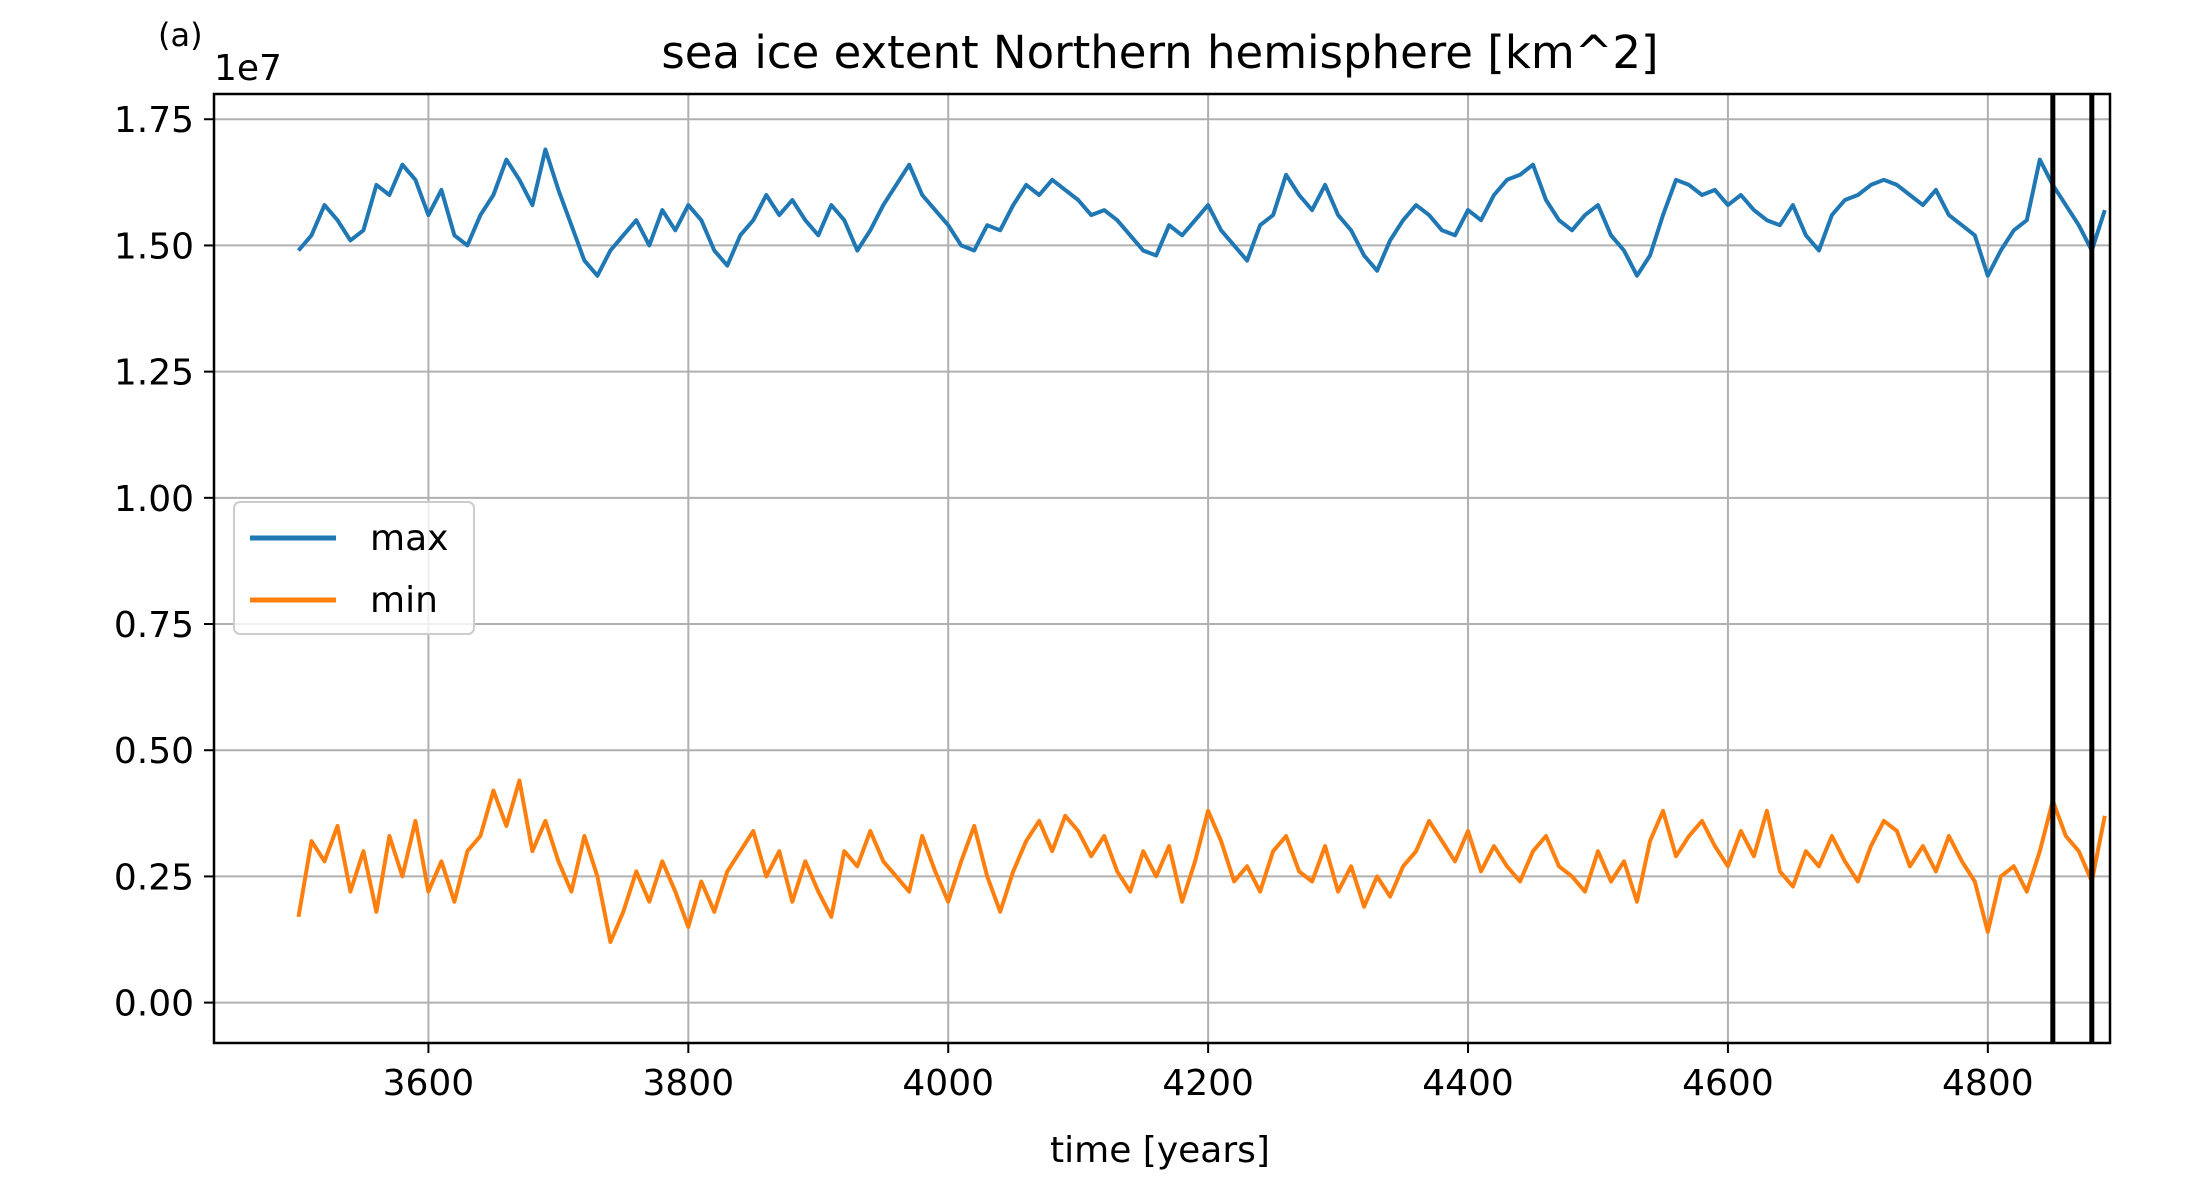 The width and height of the screenshot is (2196, 1181). I want to click on y-tick-label: 1.25, so click(154, 373).